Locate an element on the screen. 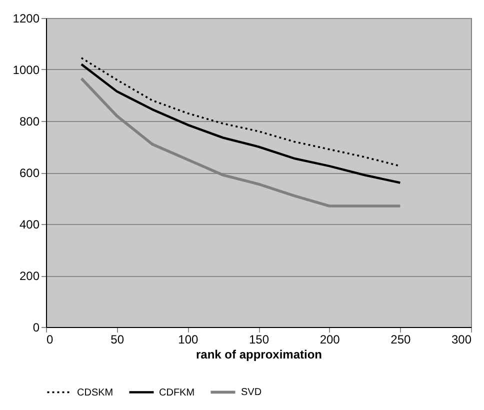 This screenshot has height=410, width=484. x-tick-label: 200 is located at coordinates (330, 339).